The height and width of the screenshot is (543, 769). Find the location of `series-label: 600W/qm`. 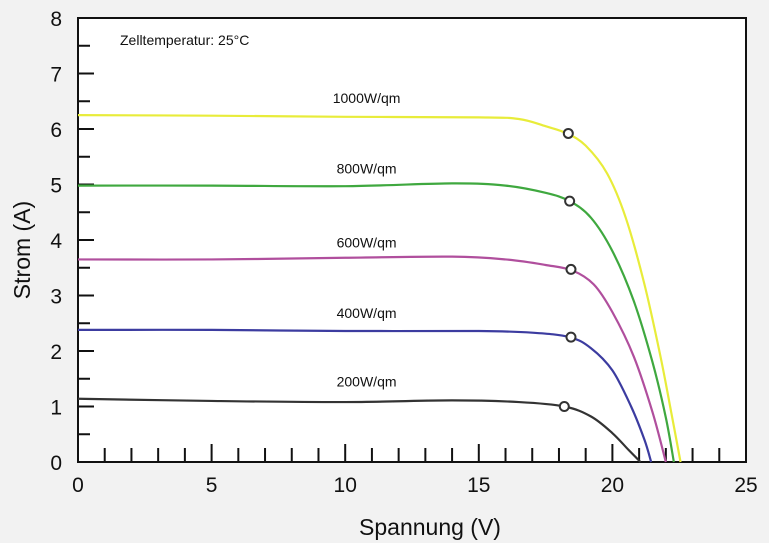

series-label: 600W/qm is located at coordinates (367, 242).